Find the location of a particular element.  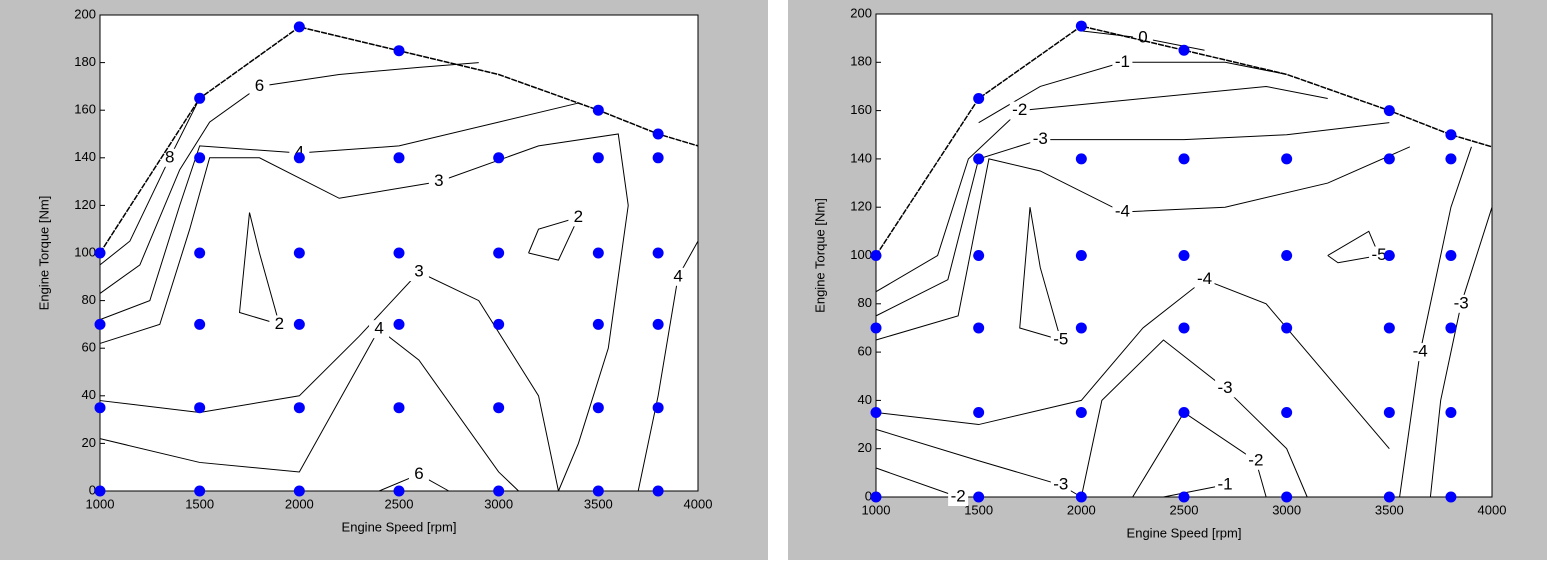

x-tick-label: 3500 is located at coordinates (1389, 509).